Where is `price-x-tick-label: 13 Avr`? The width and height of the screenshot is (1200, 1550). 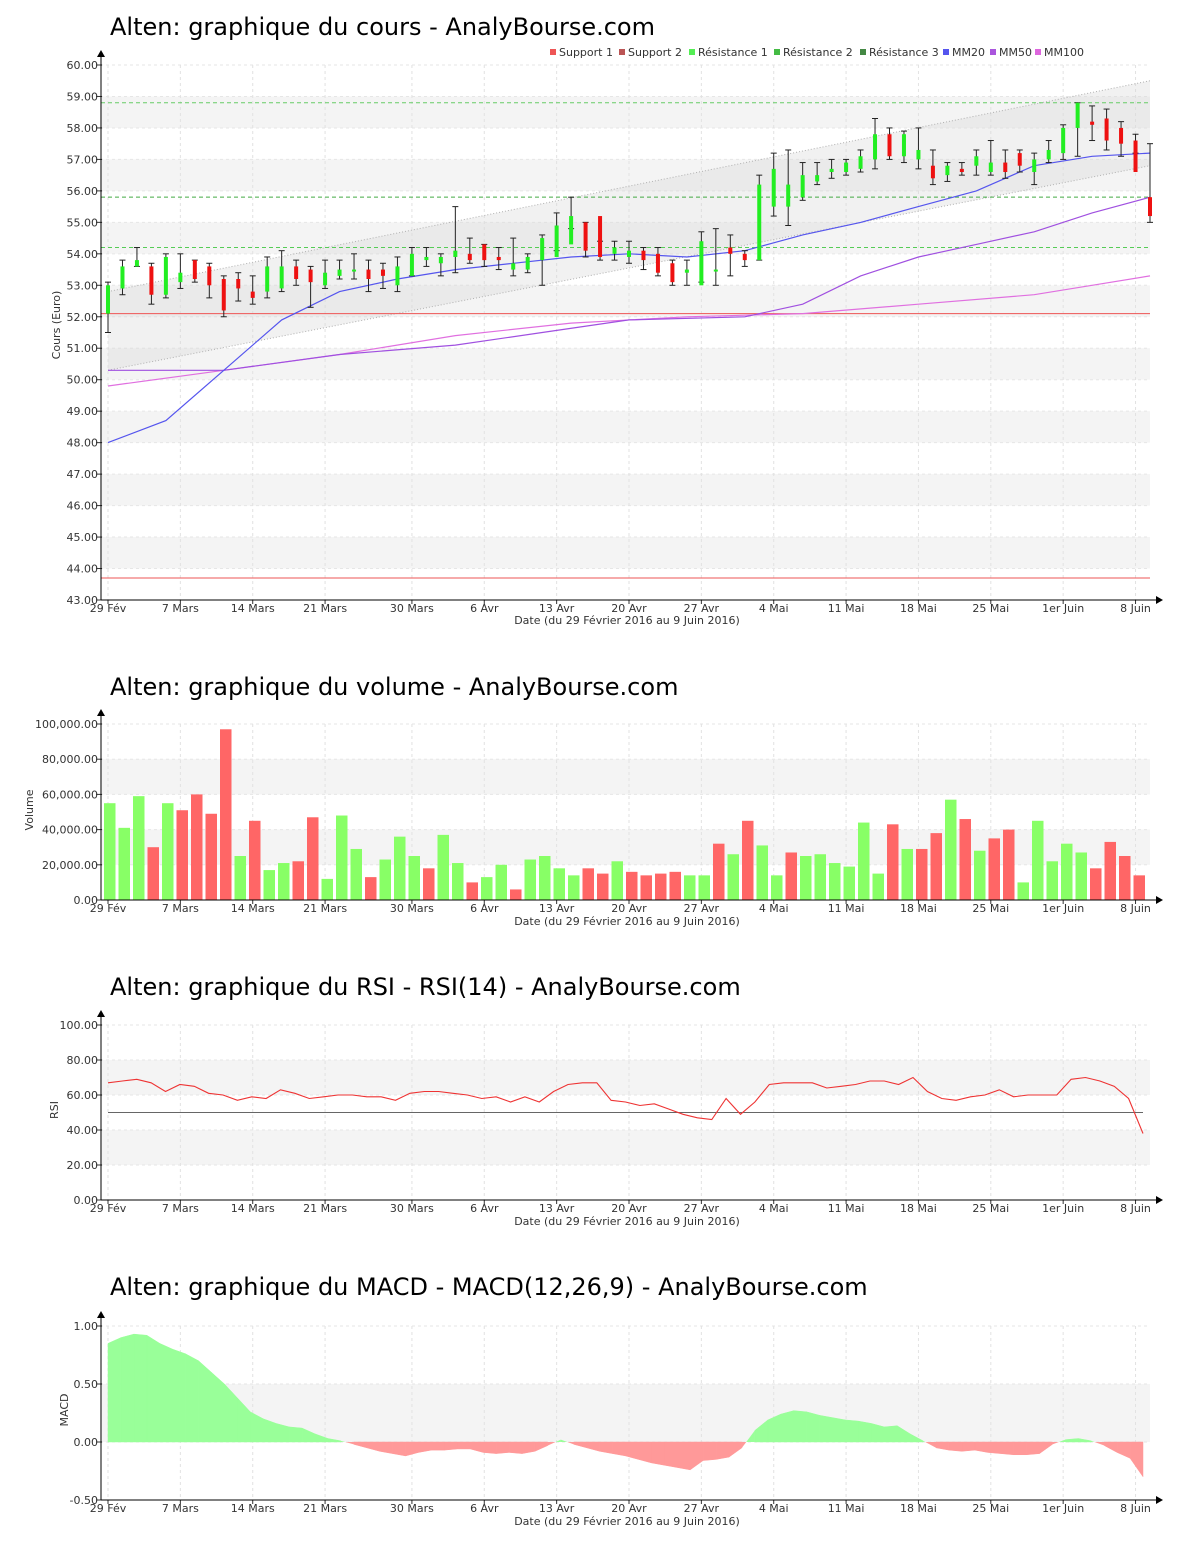 price-x-tick-label: 13 Avr is located at coordinates (557, 608).